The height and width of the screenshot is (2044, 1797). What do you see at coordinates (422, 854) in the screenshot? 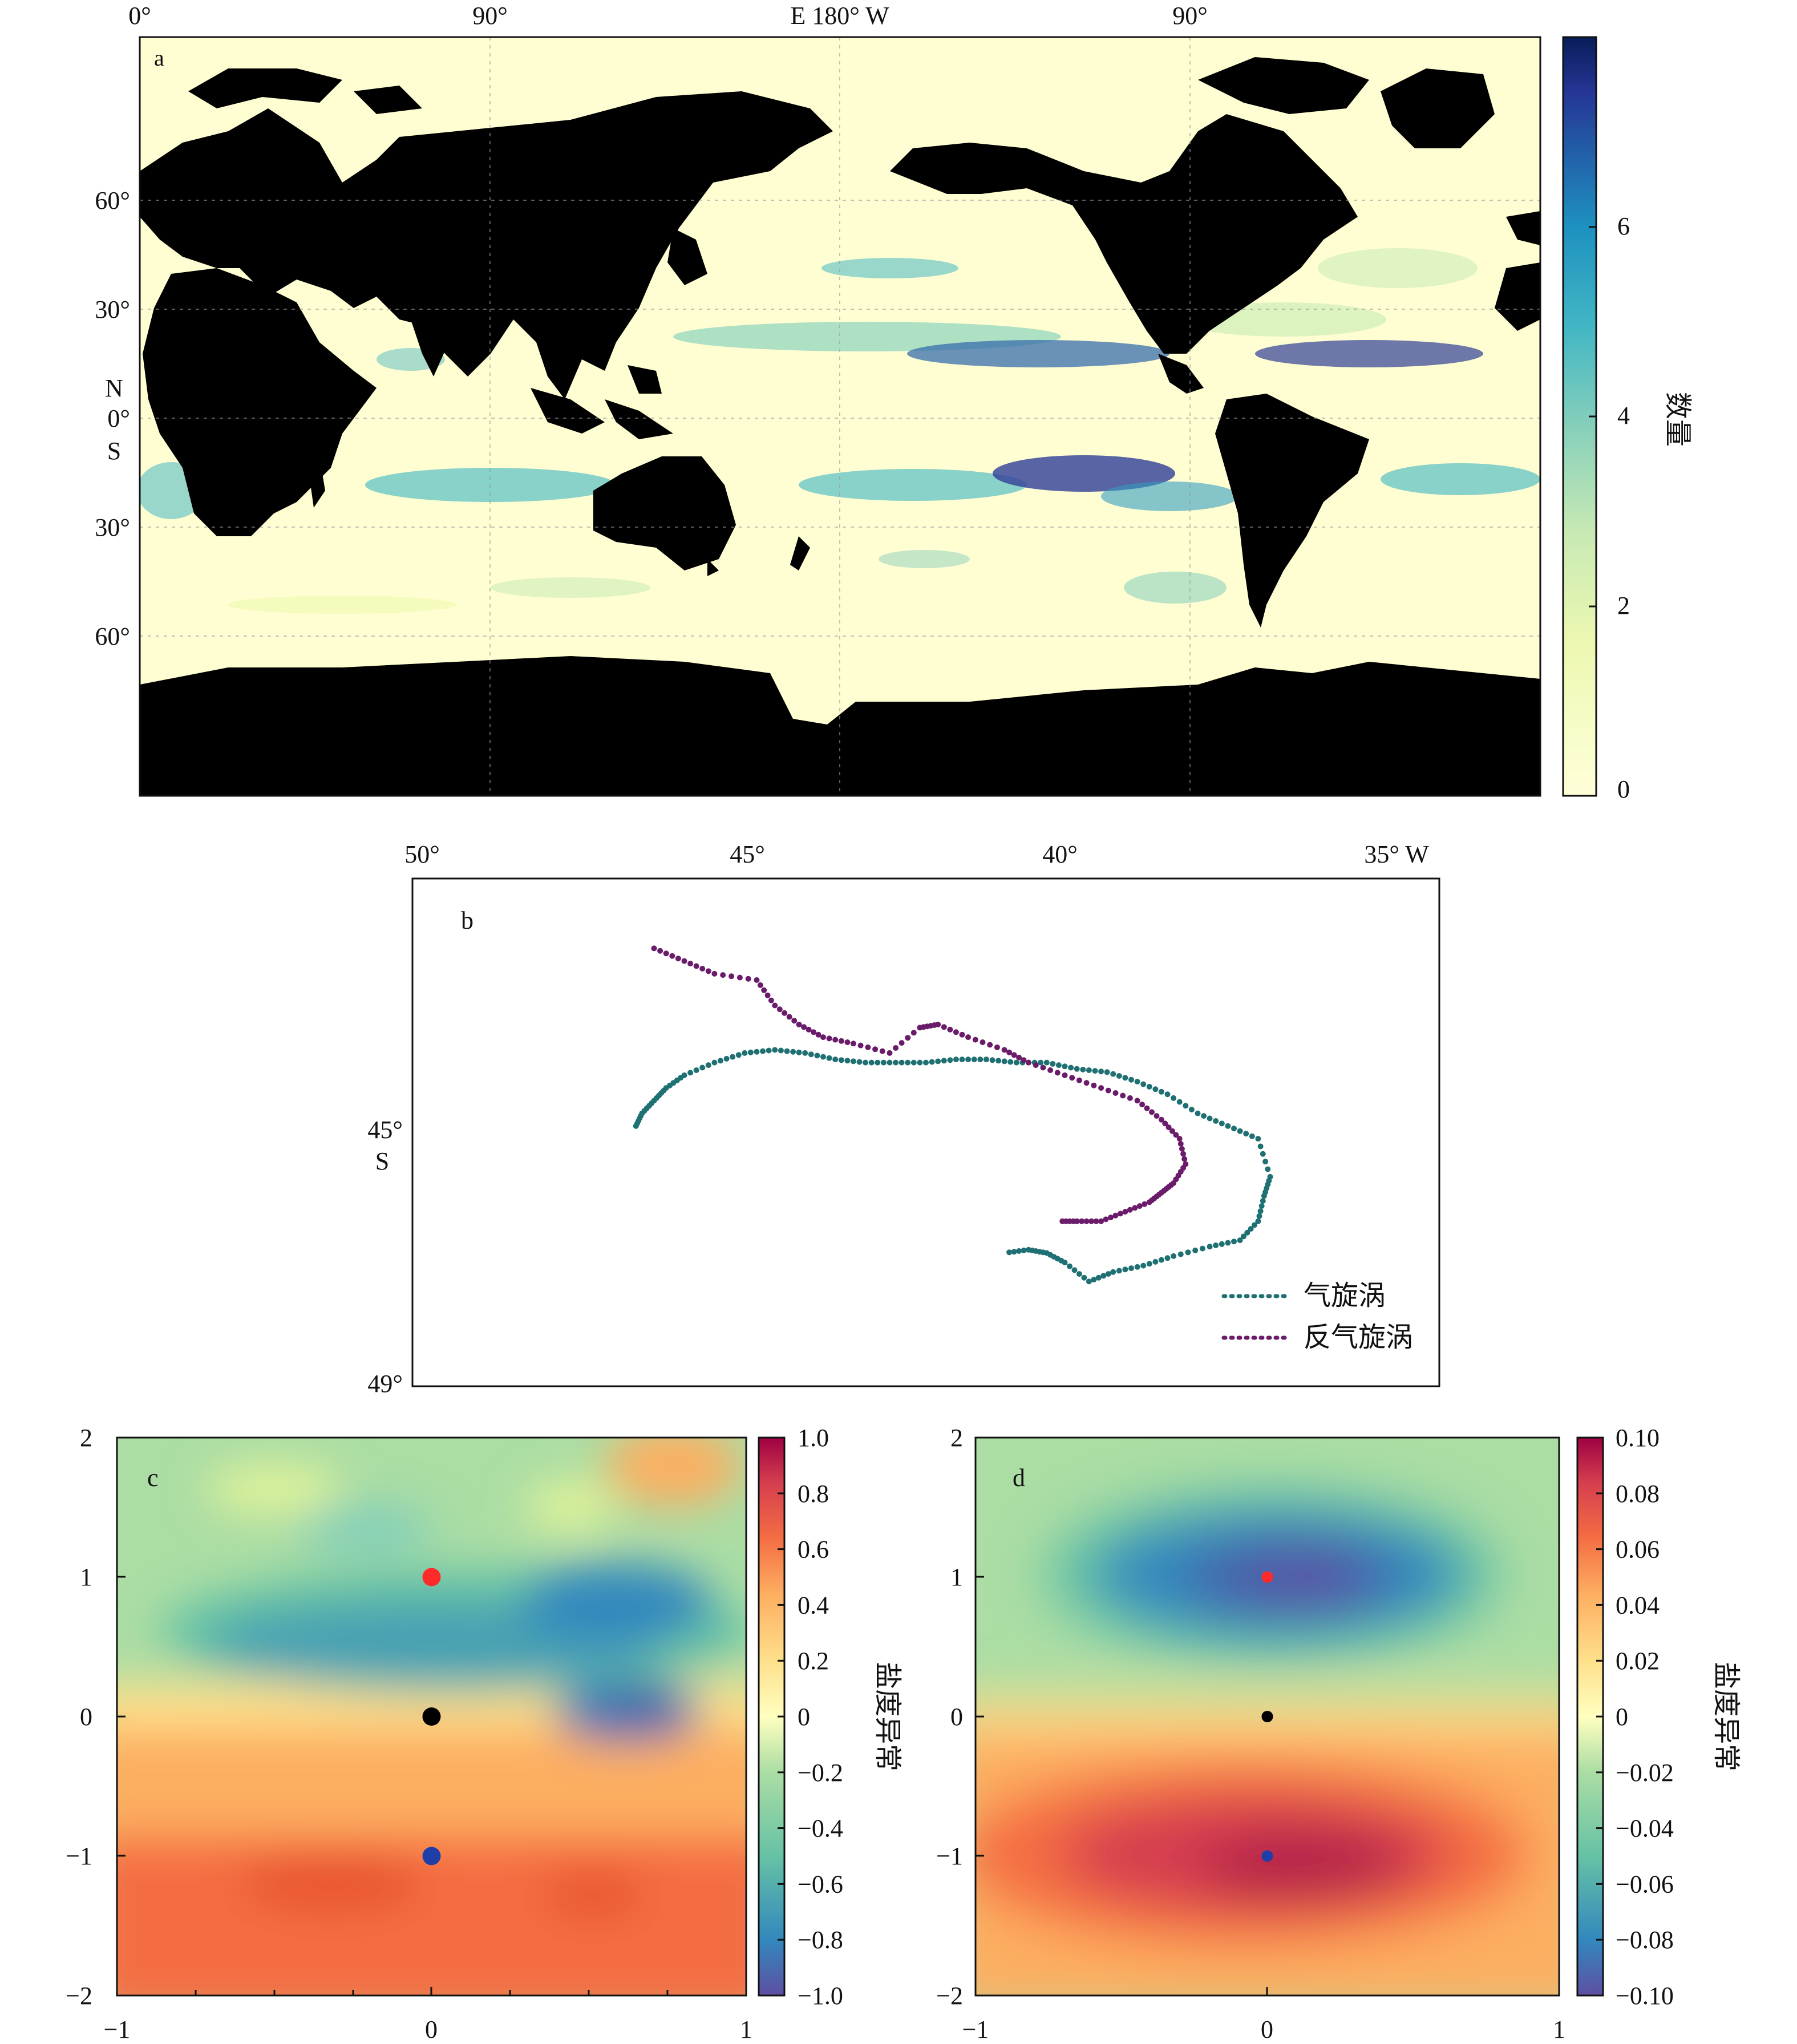
I see `panel-b-top-tick: 50°` at bounding box center [422, 854].